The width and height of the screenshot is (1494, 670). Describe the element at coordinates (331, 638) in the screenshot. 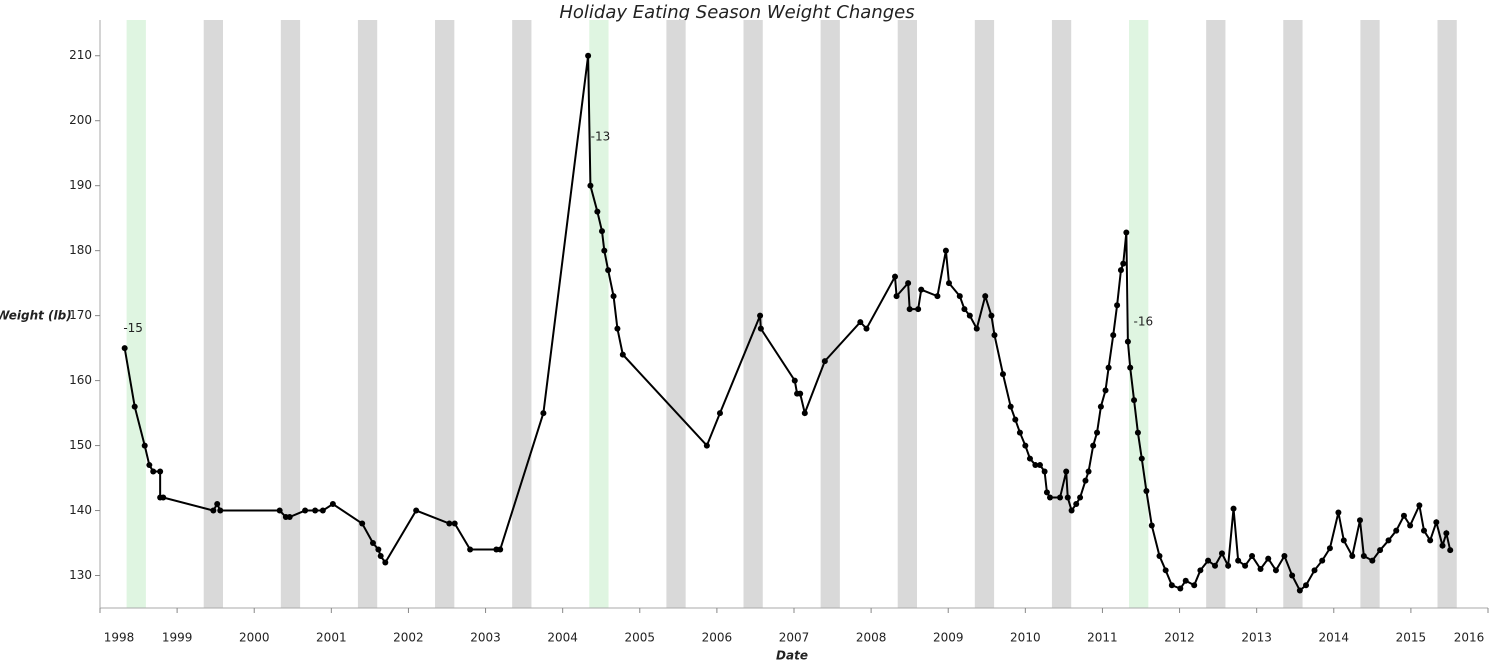

I see `x-tick-label: 2001` at that location.